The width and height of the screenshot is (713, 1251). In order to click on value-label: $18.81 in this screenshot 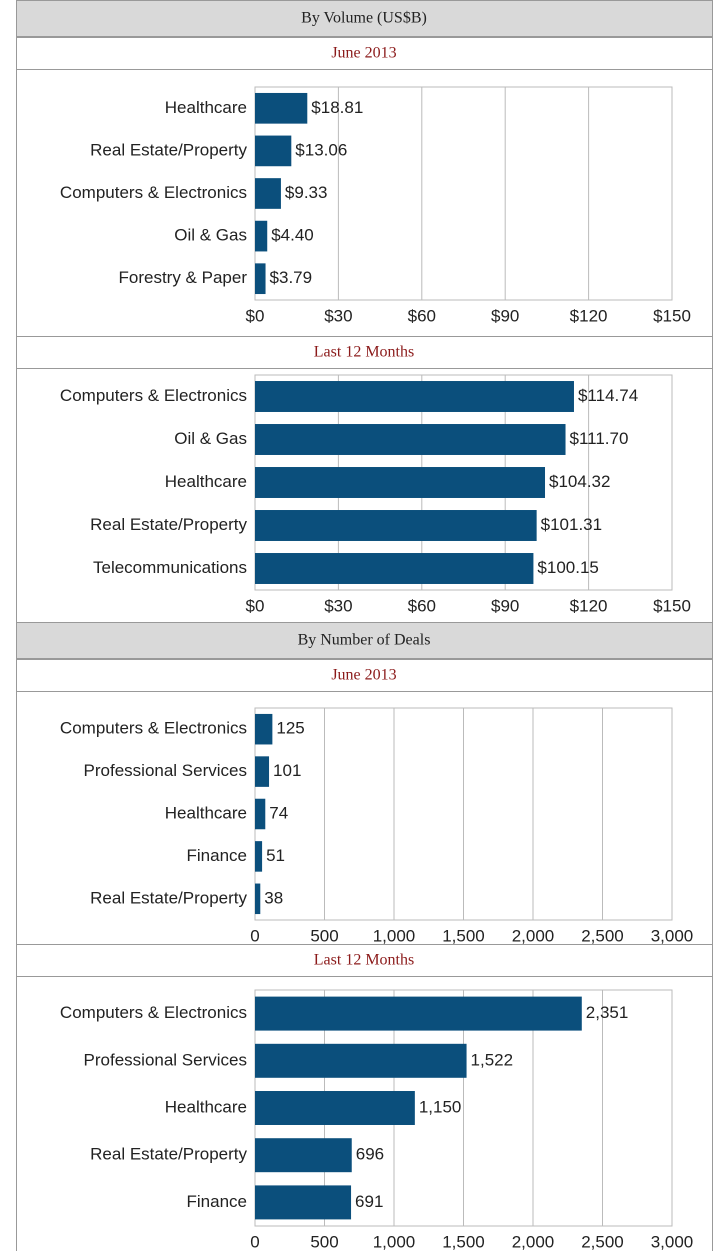, I will do `click(337, 107)`.